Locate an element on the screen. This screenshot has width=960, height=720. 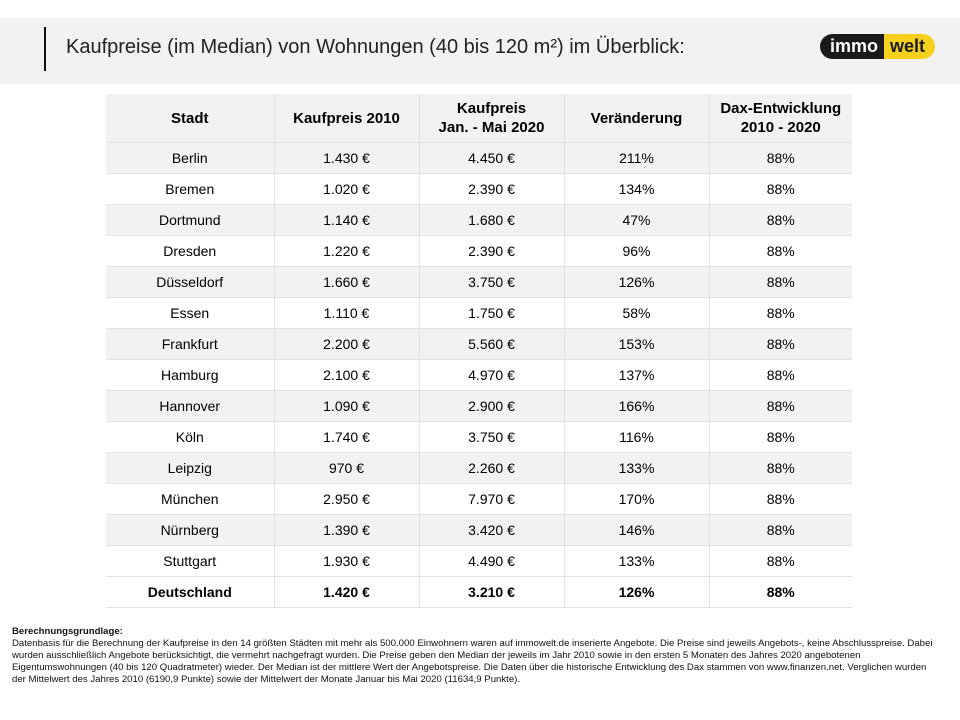
cell-kaufpreis-2020: 4.970 € is located at coordinates (492, 375).